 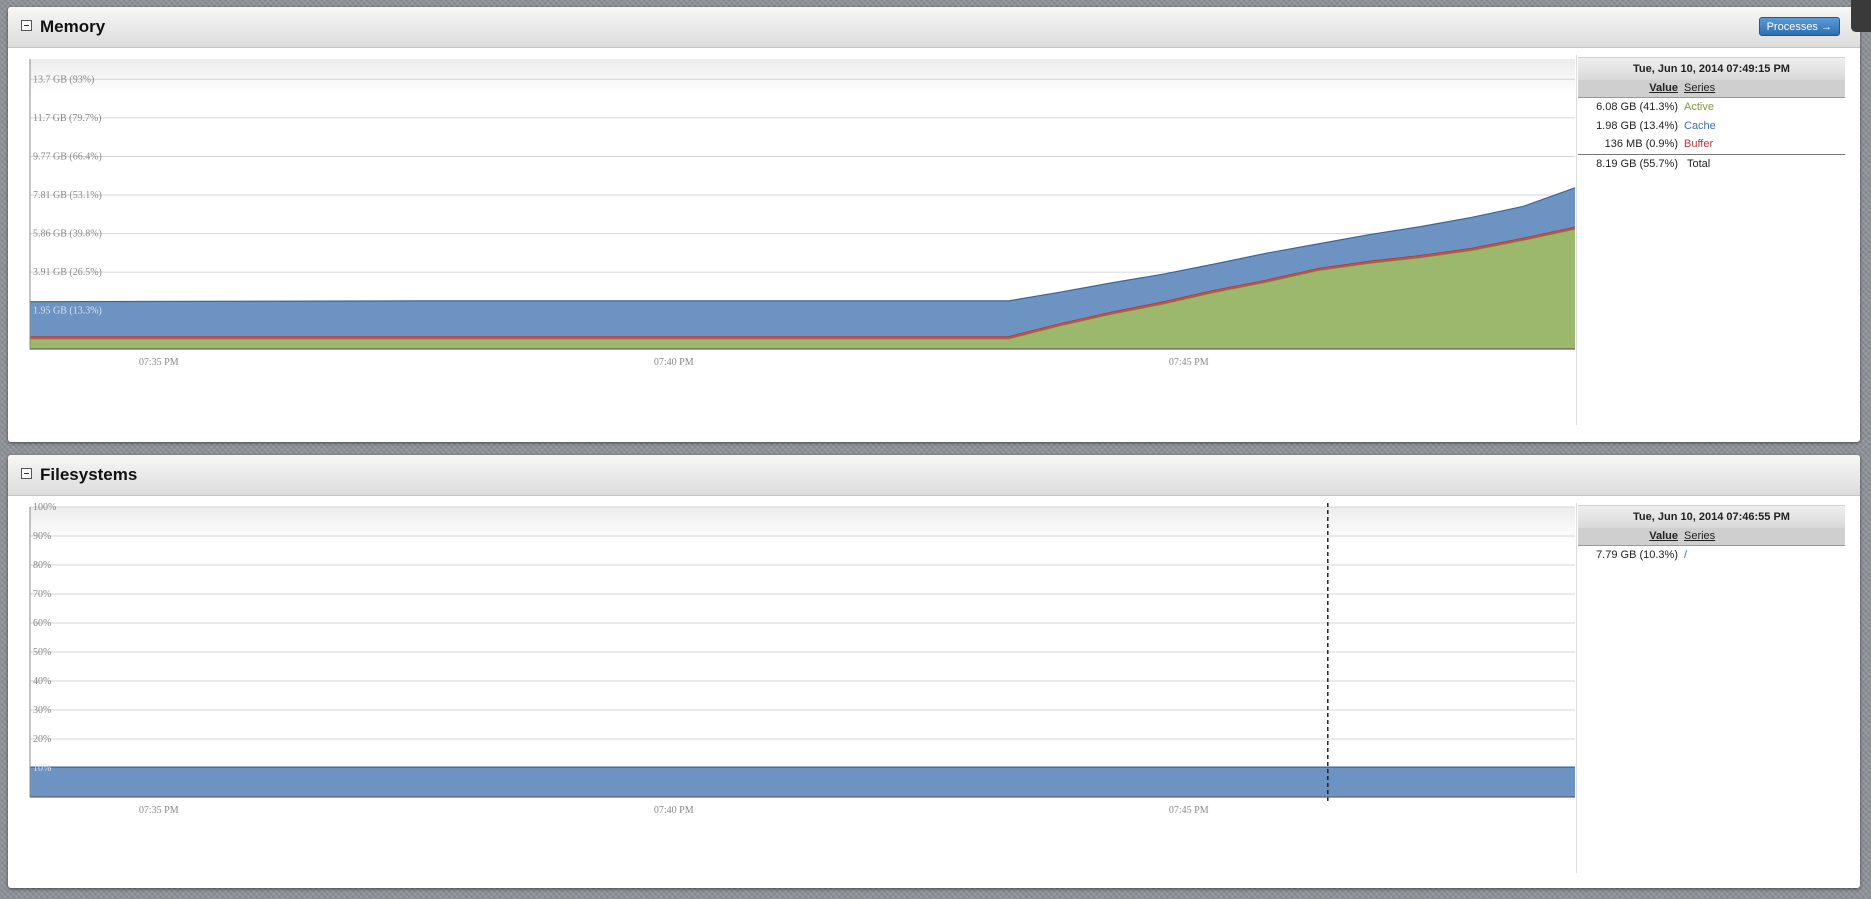 What do you see at coordinates (934, 27) in the screenshot?
I see `memory-panel-header: Memory Processes →` at bounding box center [934, 27].